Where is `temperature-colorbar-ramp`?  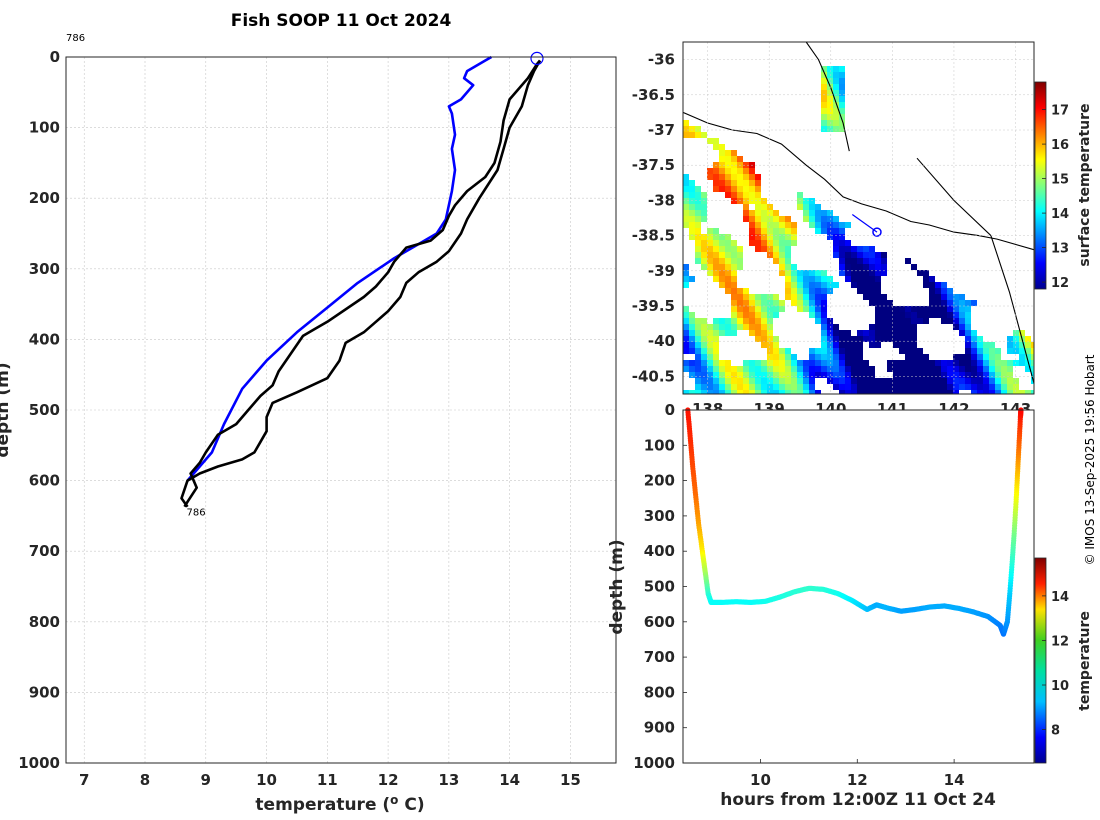
temperature-colorbar-ramp is located at coordinates (1040, 660).